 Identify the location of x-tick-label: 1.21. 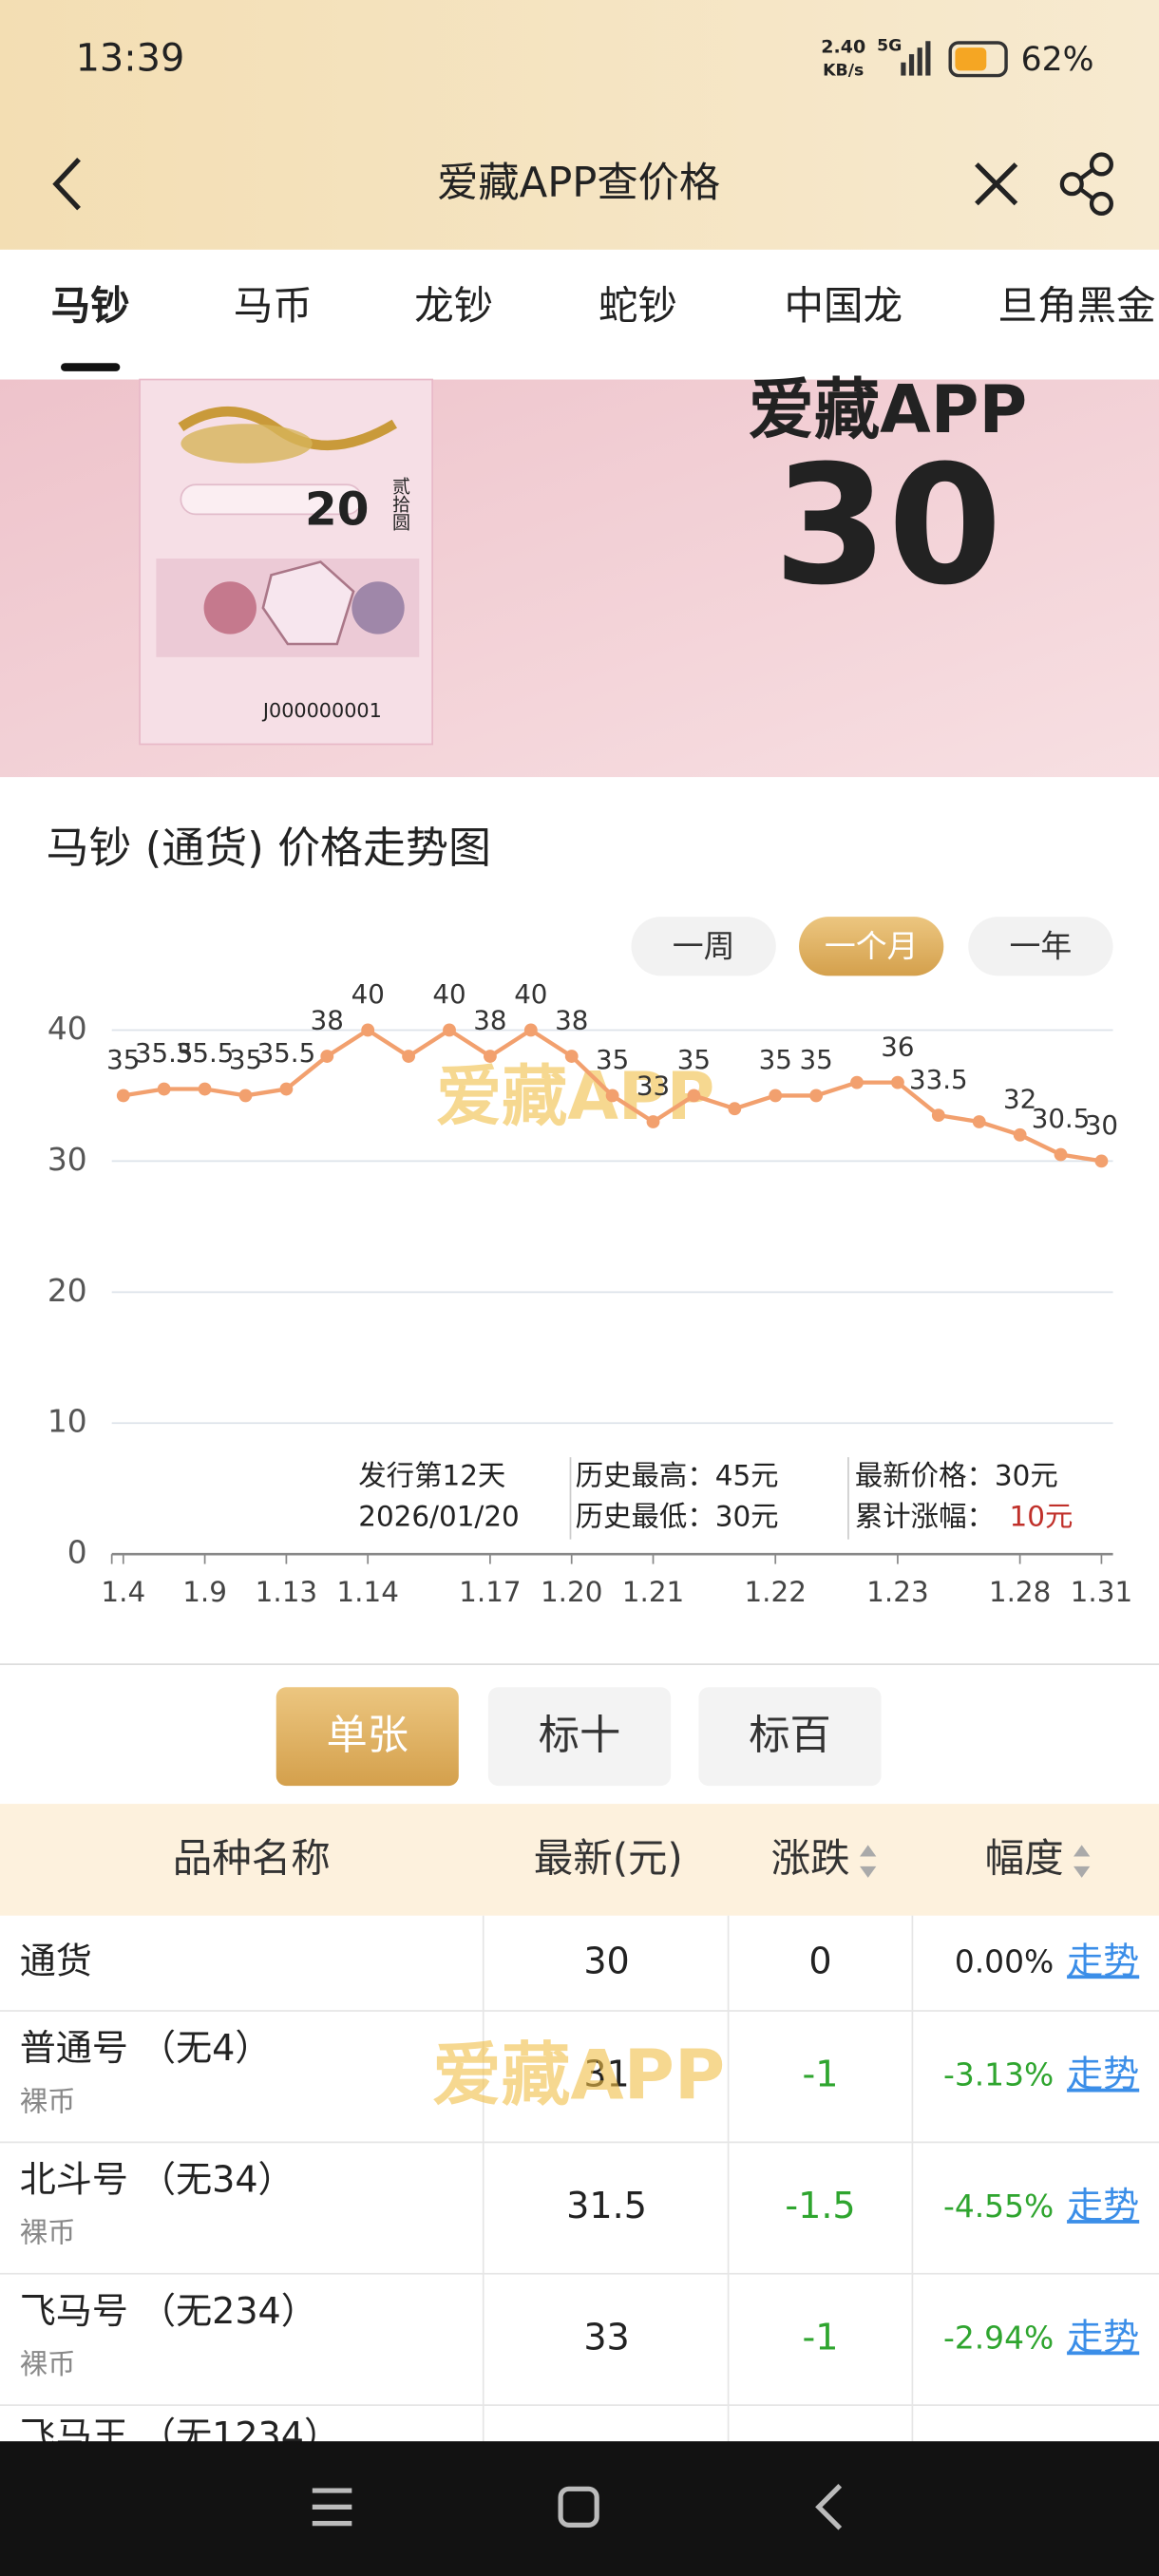
(653, 1592).